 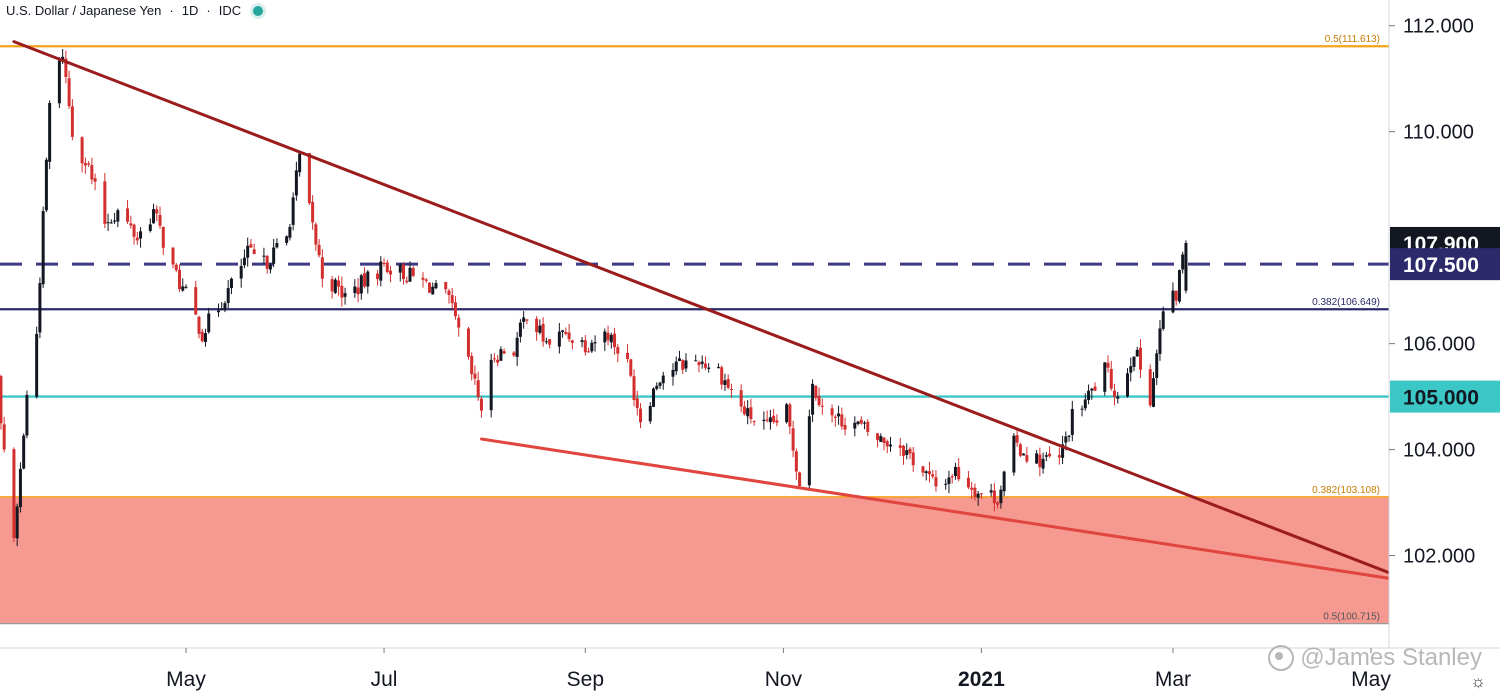 I want to click on trendline-descending-support, so click(x=947, y=510).